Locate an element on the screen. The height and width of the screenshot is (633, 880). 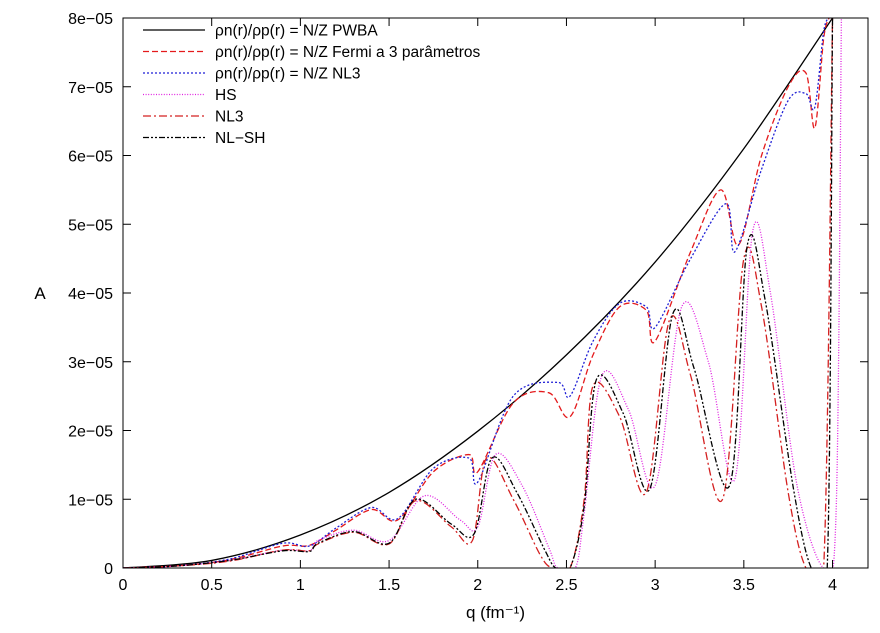
y-tick-label: 1e−05 is located at coordinates (90, 500).